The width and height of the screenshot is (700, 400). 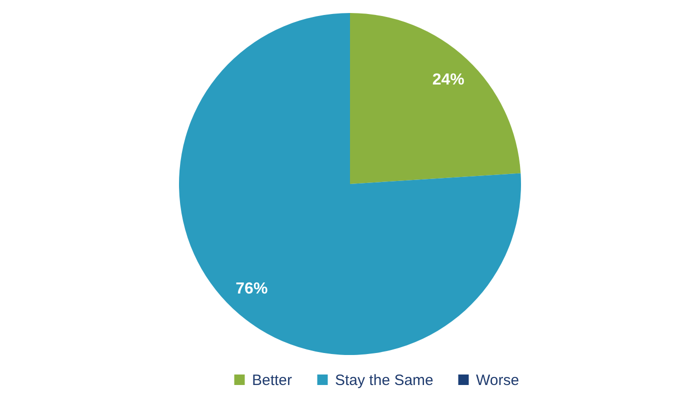 I want to click on legend-label: Stay the Same, so click(x=384, y=380).